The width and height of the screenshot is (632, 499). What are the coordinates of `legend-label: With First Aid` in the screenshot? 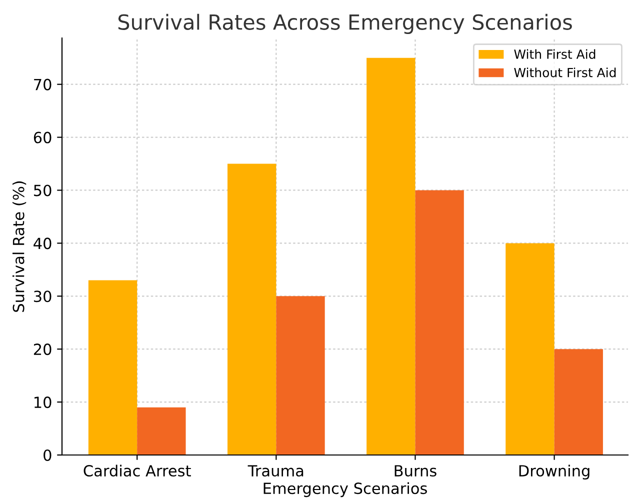 It's located at (555, 54).